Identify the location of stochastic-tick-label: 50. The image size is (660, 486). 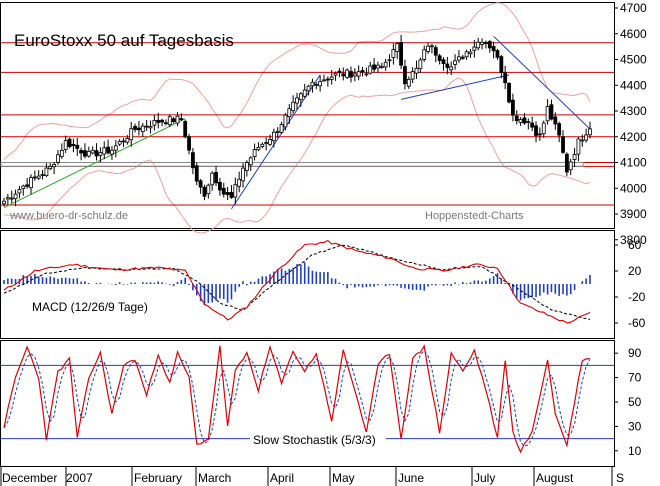
(635, 402).